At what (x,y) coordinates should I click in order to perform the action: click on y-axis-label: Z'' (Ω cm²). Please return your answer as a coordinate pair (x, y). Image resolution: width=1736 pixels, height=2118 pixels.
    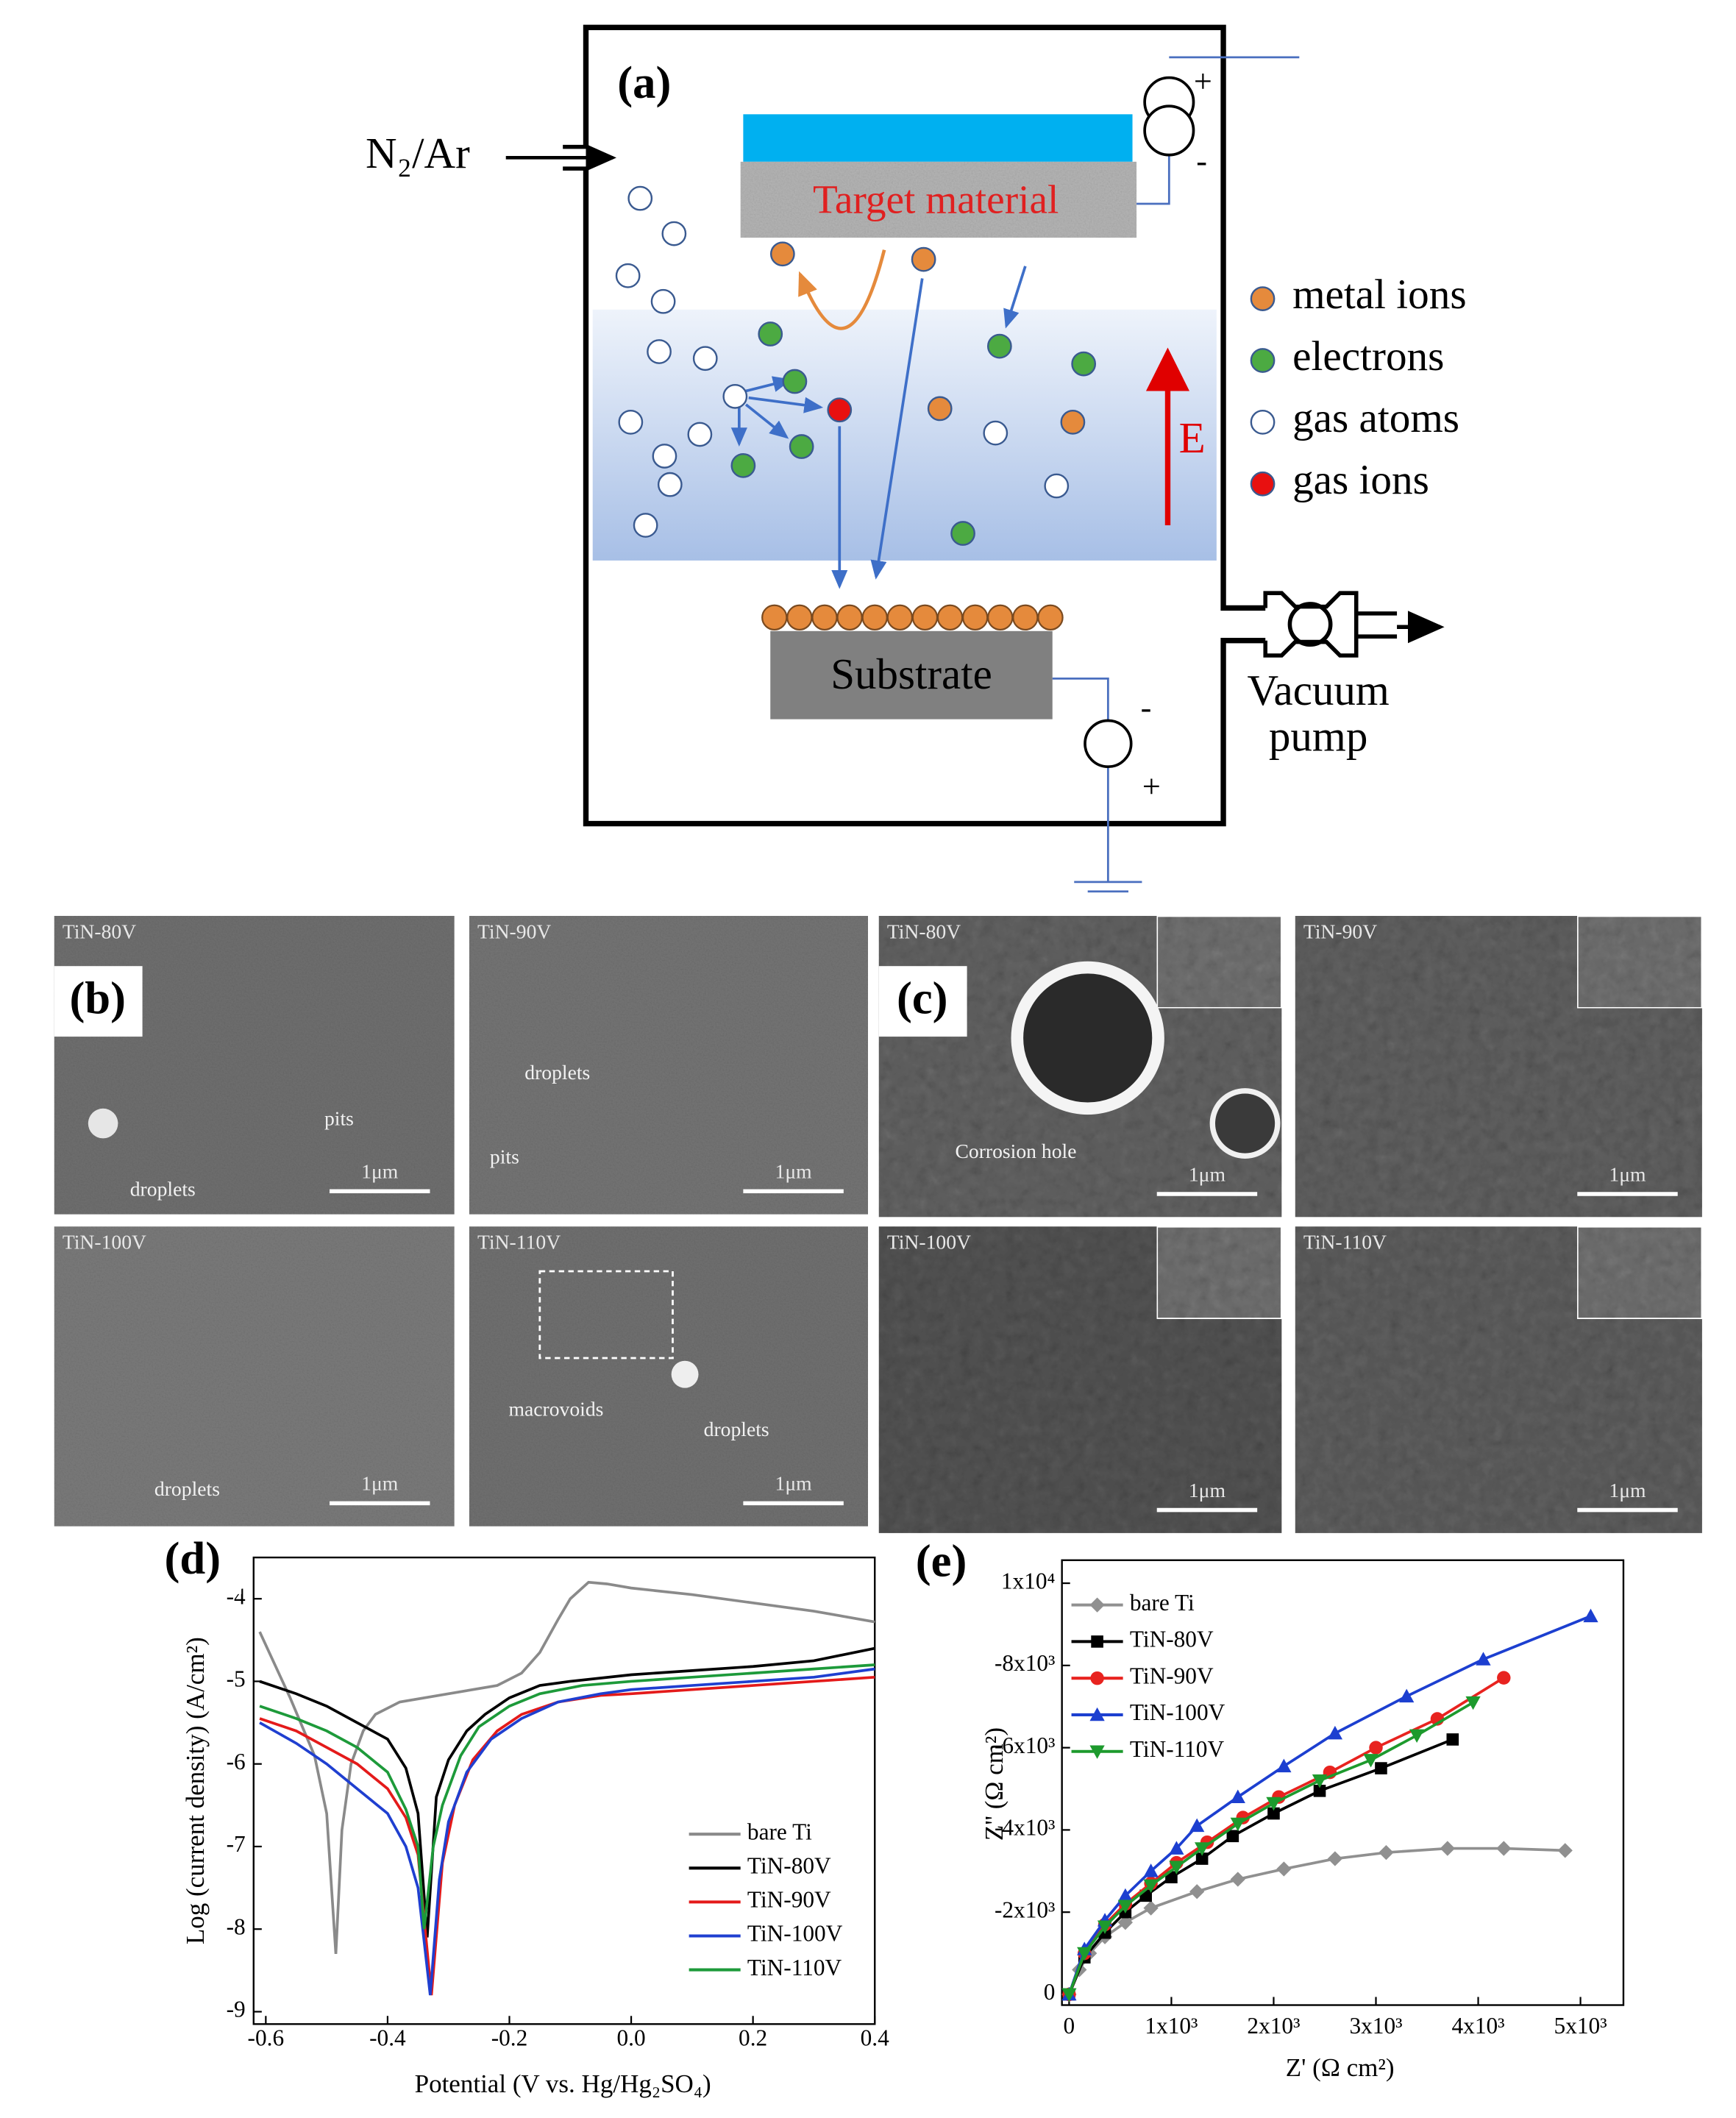
    Looking at the image, I should click on (994, 1784).